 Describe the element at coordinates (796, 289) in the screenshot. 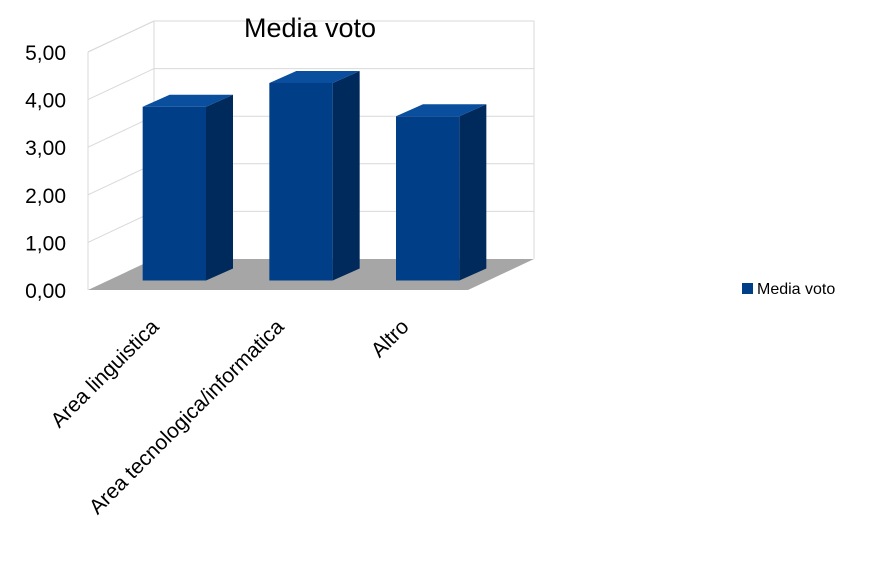

I see `legend-label: Media voto` at that location.